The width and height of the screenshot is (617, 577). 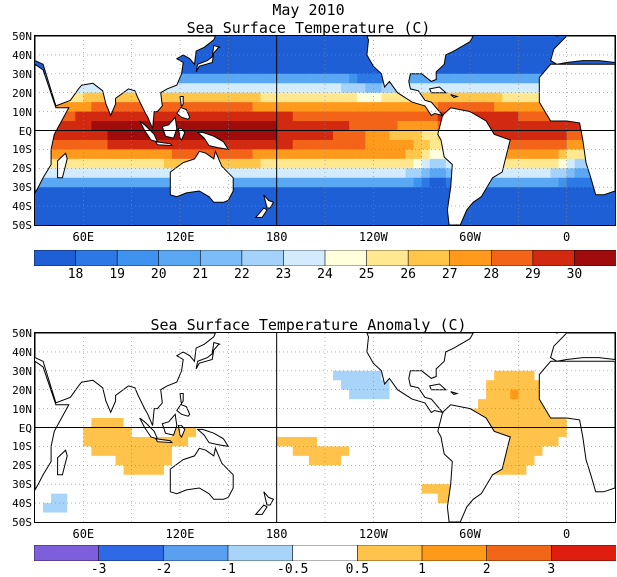 What do you see at coordinates (429, 258) in the screenshot?
I see `colorbar-swatch` at bounding box center [429, 258].